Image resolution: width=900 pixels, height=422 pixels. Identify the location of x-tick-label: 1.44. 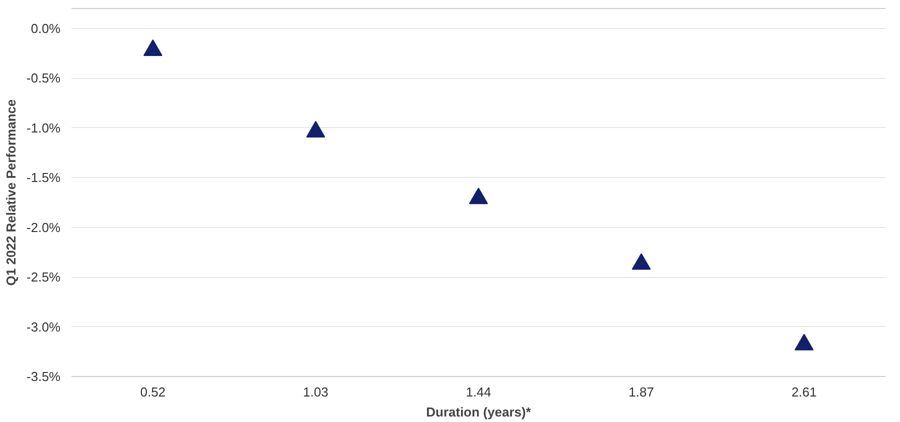
(479, 392).